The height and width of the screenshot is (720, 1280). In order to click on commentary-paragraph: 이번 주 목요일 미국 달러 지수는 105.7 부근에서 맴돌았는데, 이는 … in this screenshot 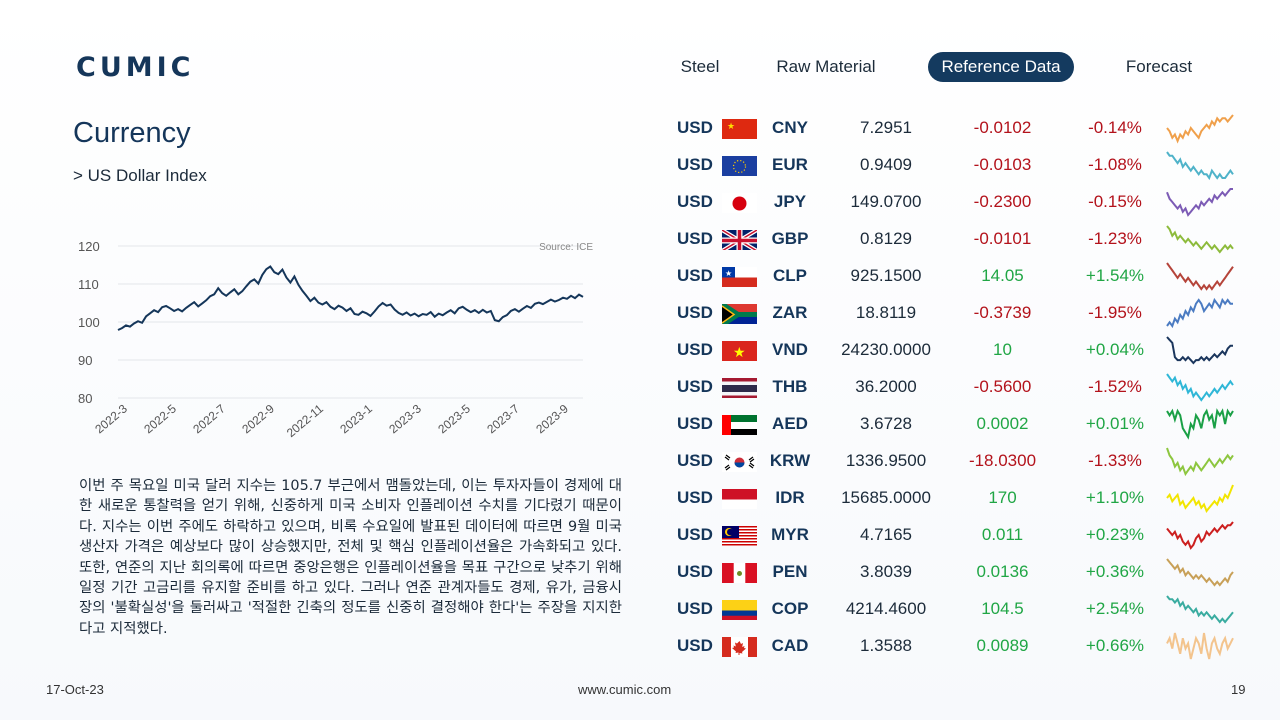, I will do `click(350, 557)`.